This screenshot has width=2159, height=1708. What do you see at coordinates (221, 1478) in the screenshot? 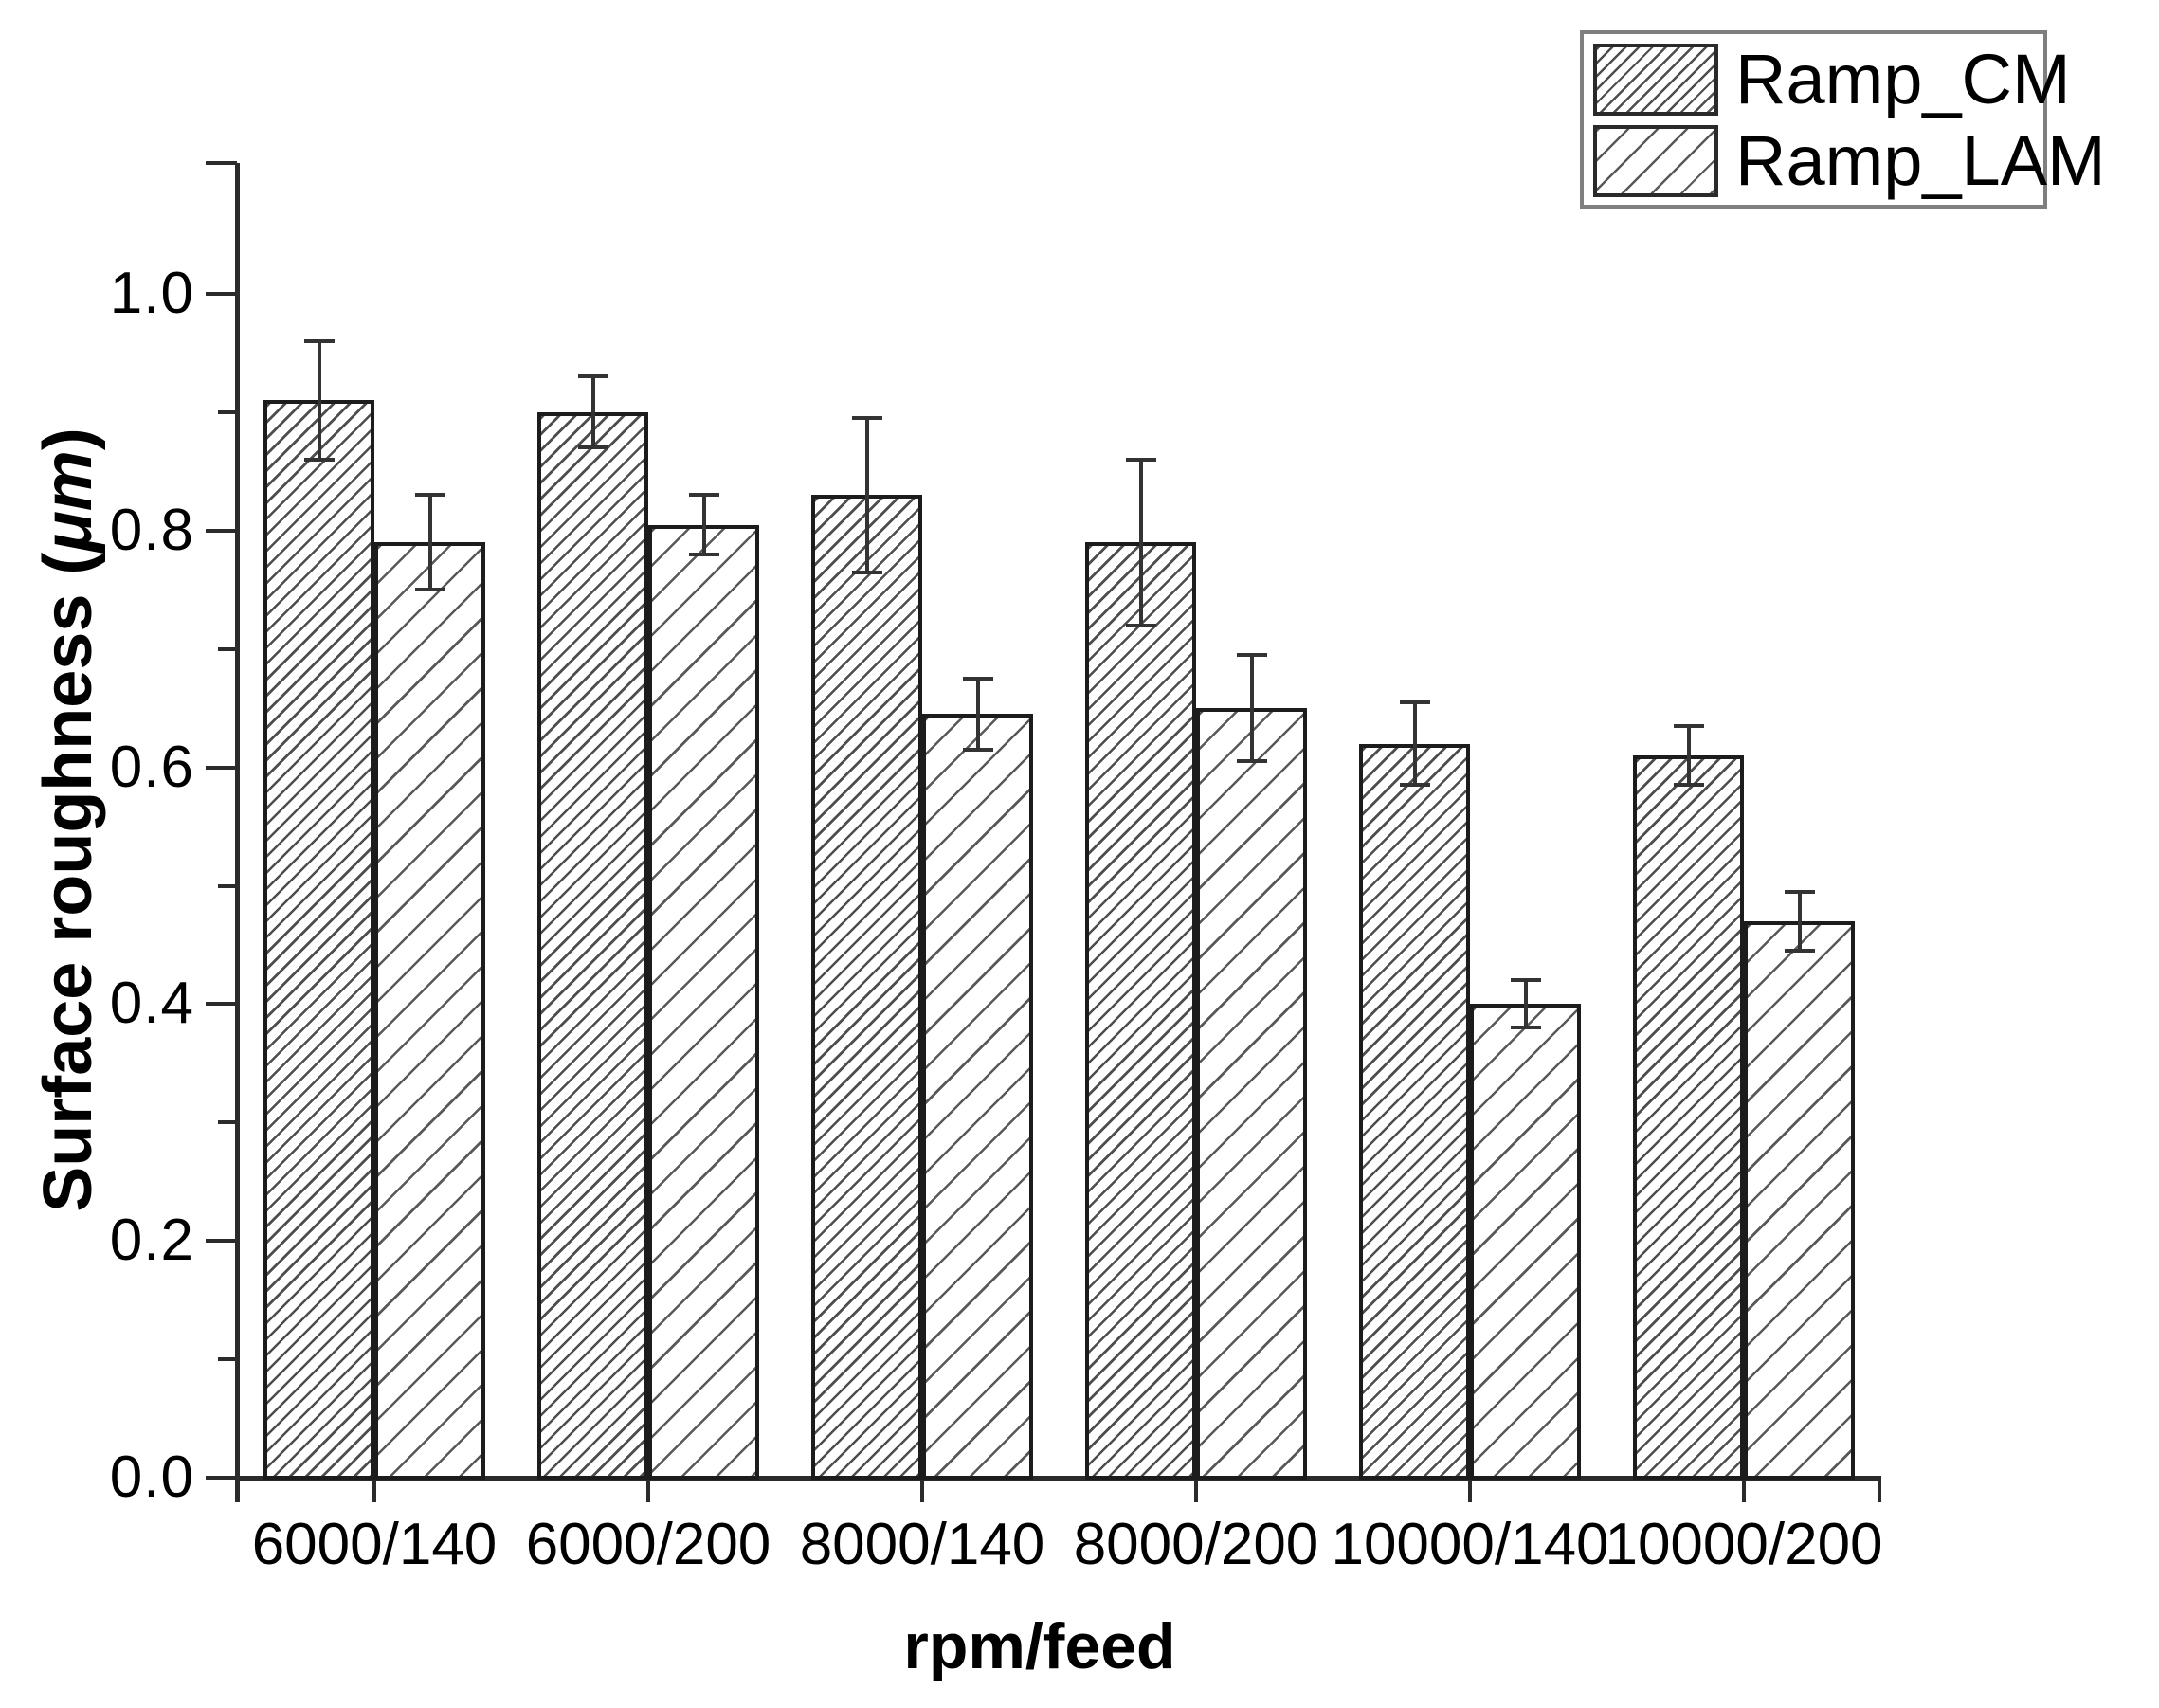
I see `y-major-tick-0.0` at bounding box center [221, 1478].